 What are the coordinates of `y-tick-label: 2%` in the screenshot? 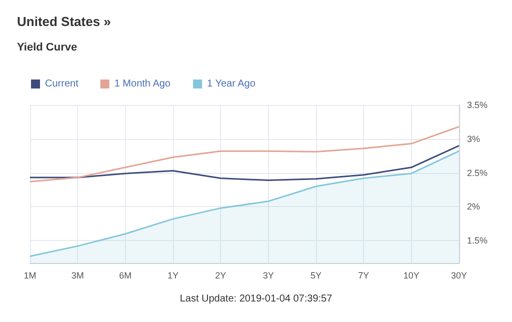 It's located at (473, 207).